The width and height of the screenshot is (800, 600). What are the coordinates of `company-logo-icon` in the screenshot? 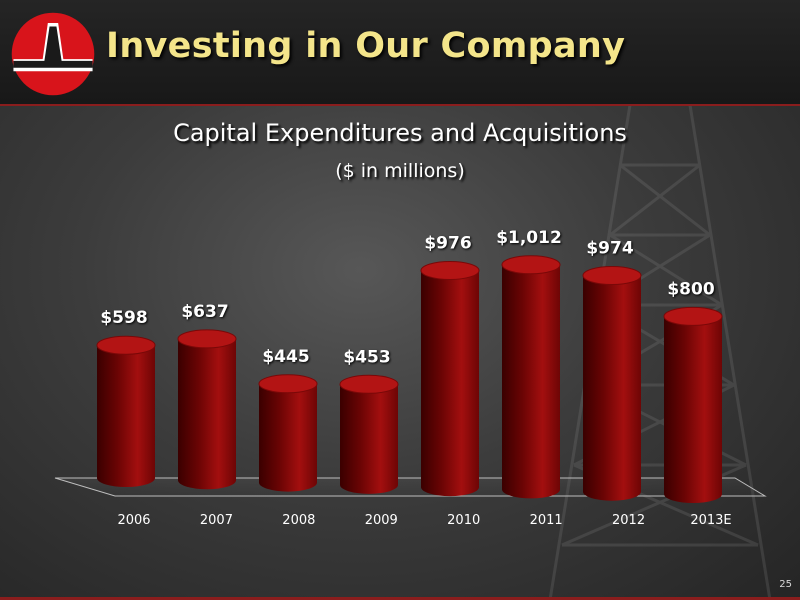 It's located at (53, 54).